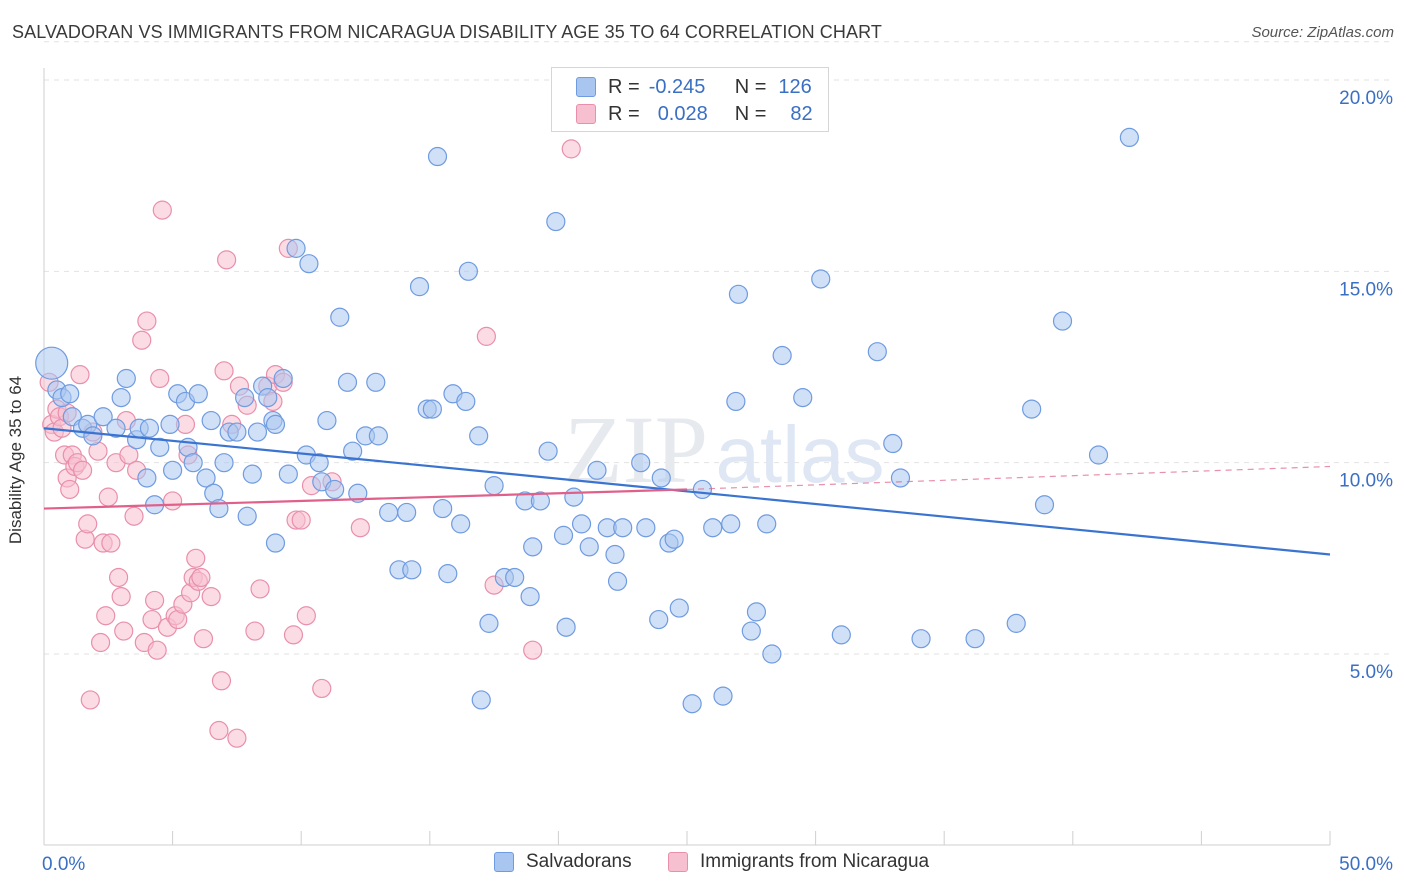  What do you see at coordinates (563, 862) in the screenshot?
I see `legend-item-salvadorans: Salvadorans` at bounding box center [563, 862].